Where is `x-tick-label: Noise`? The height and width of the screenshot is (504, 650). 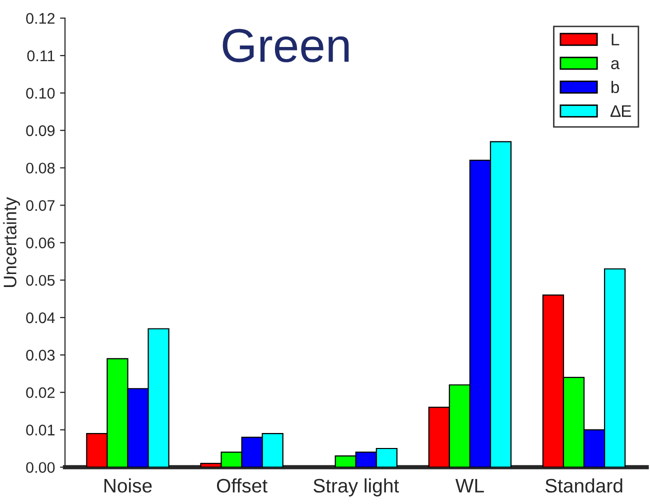 x-tick-label: Noise is located at coordinates (128, 485).